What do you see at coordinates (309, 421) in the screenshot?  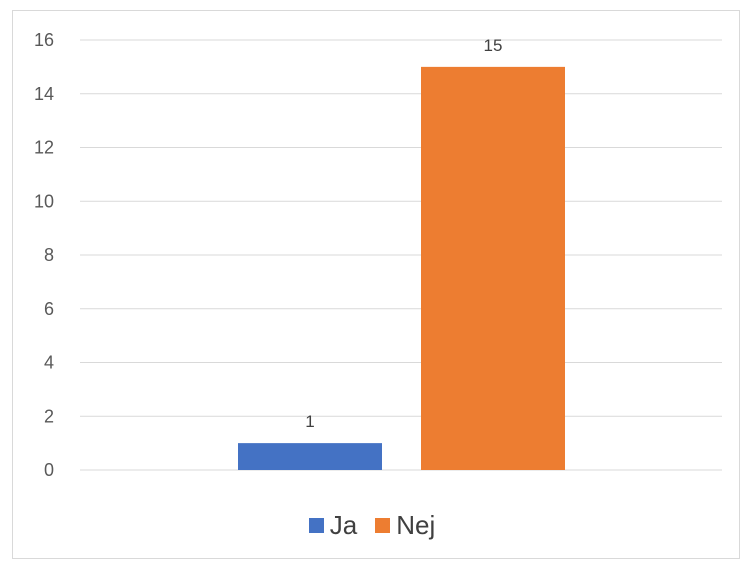 I see `data-label-ja: 1` at bounding box center [309, 421].